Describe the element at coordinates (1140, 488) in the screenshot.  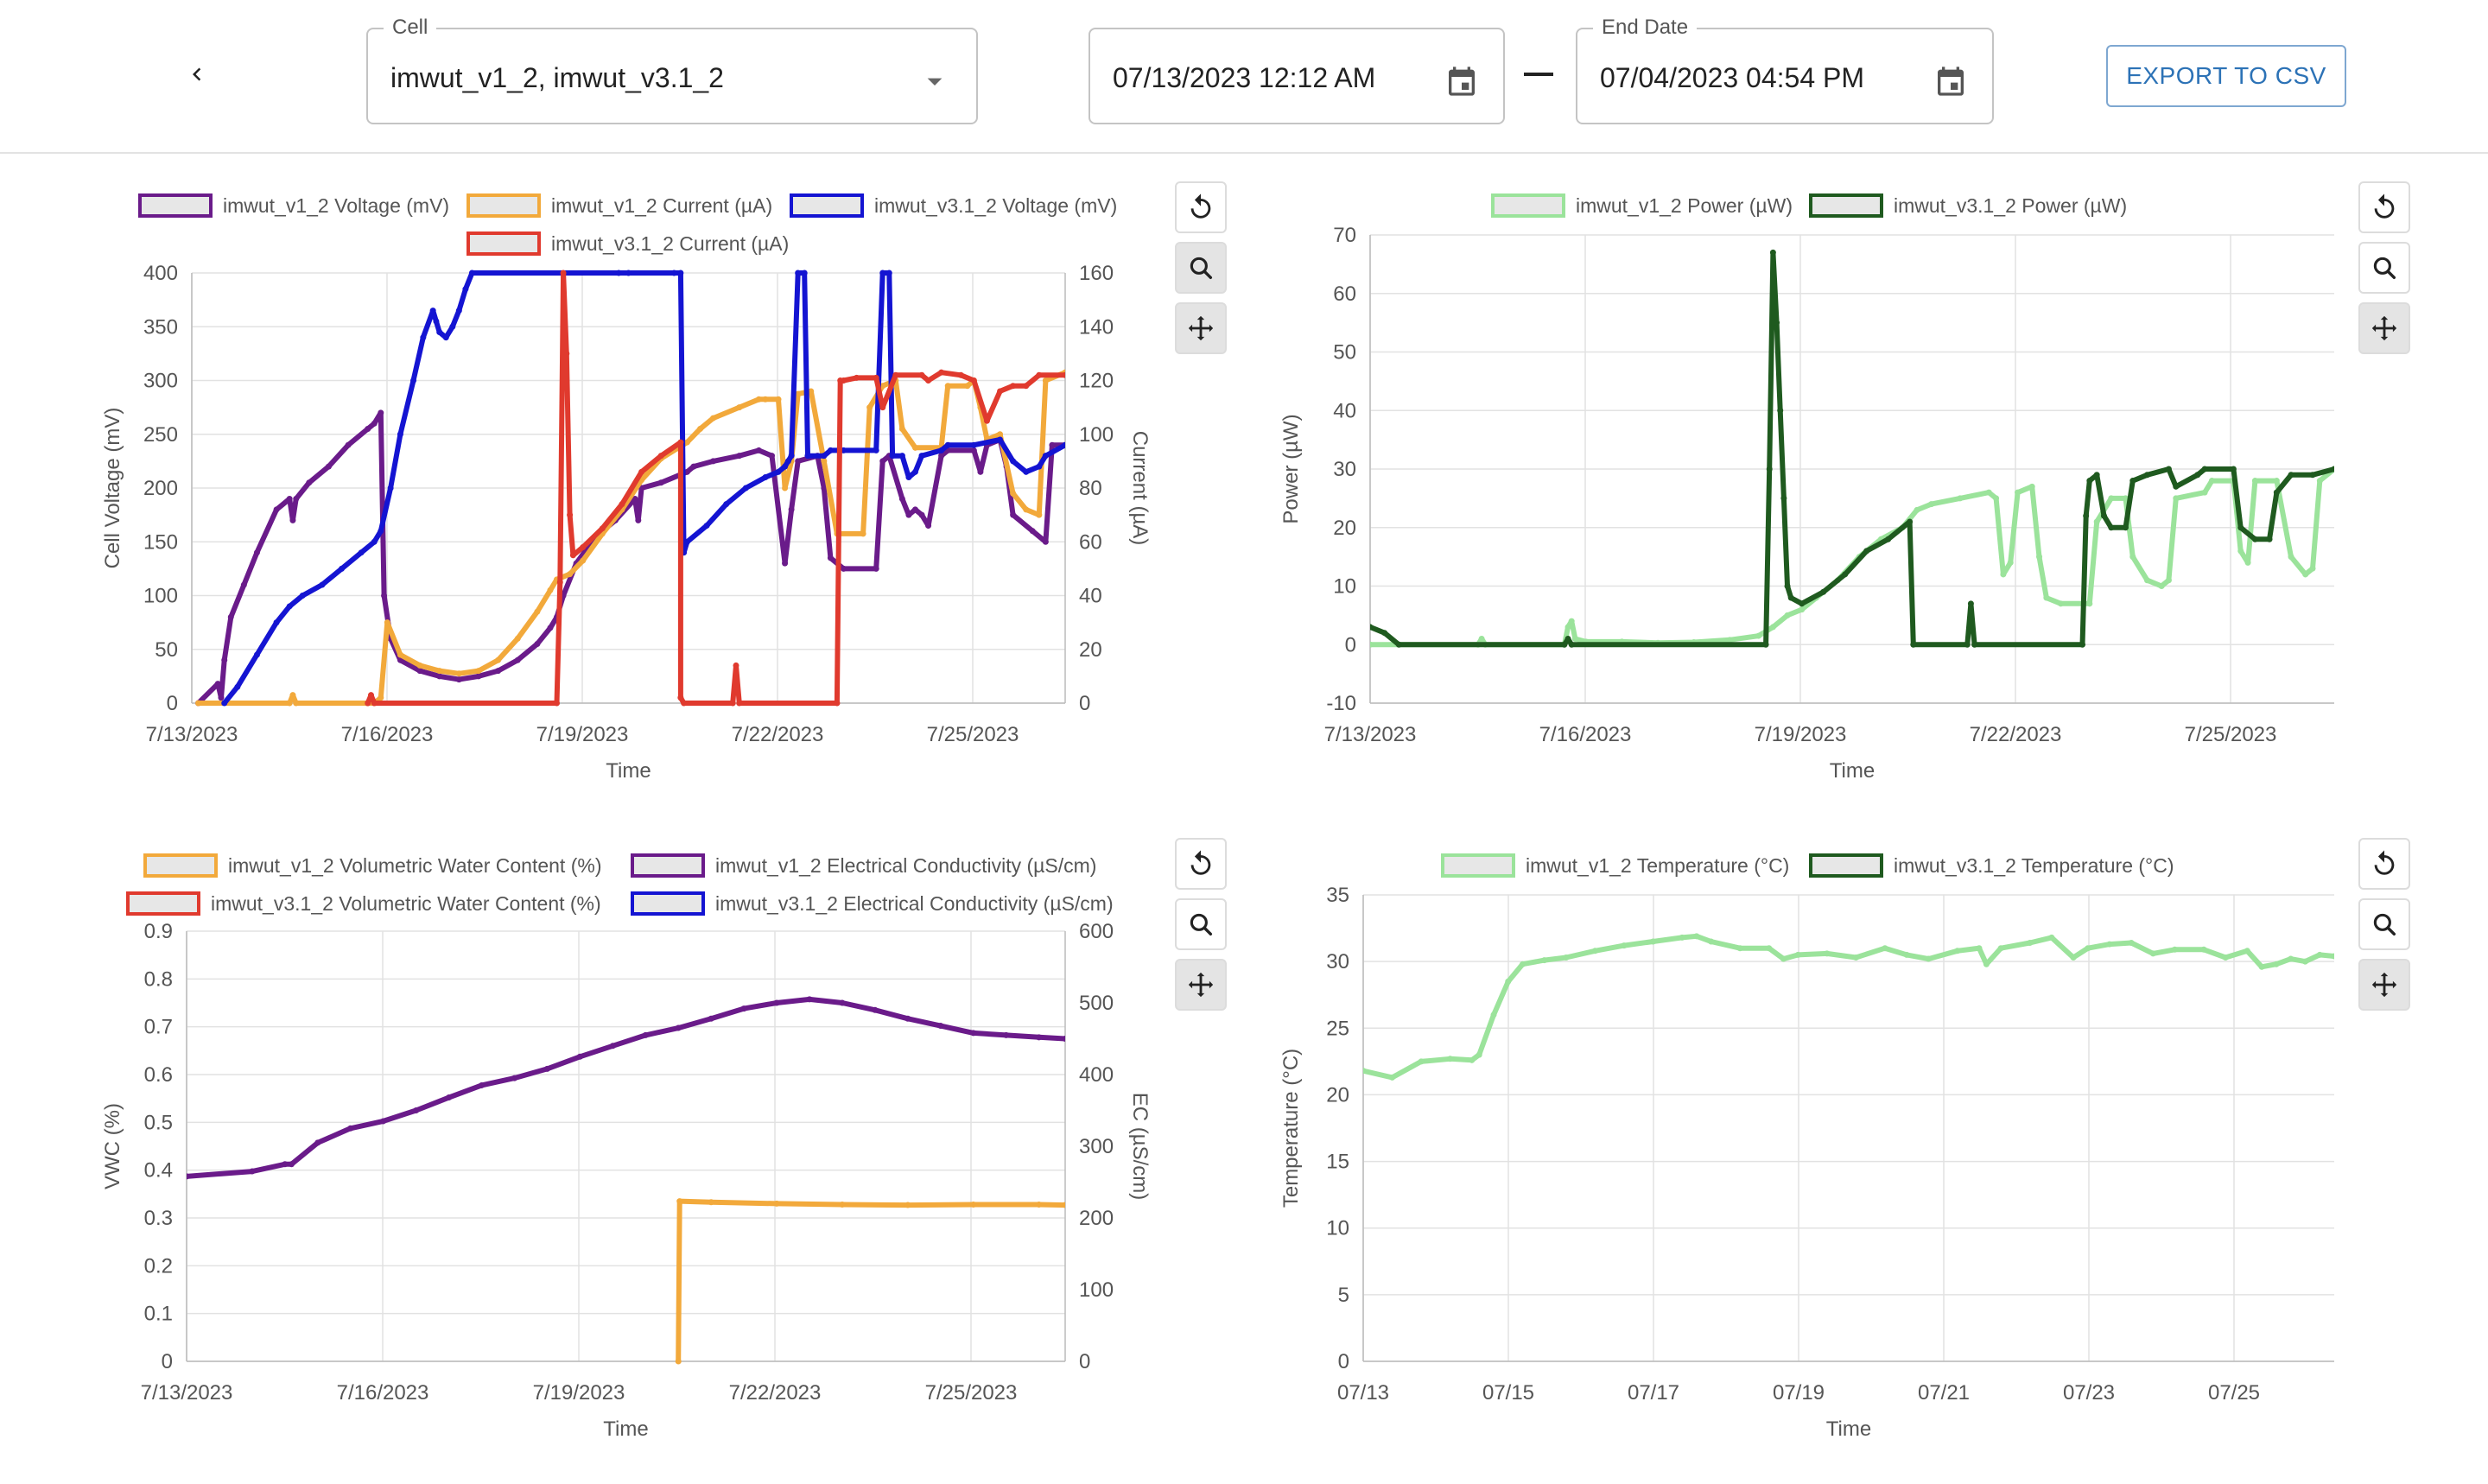
I see `y2-axis-title: Current (µA)` at that location.